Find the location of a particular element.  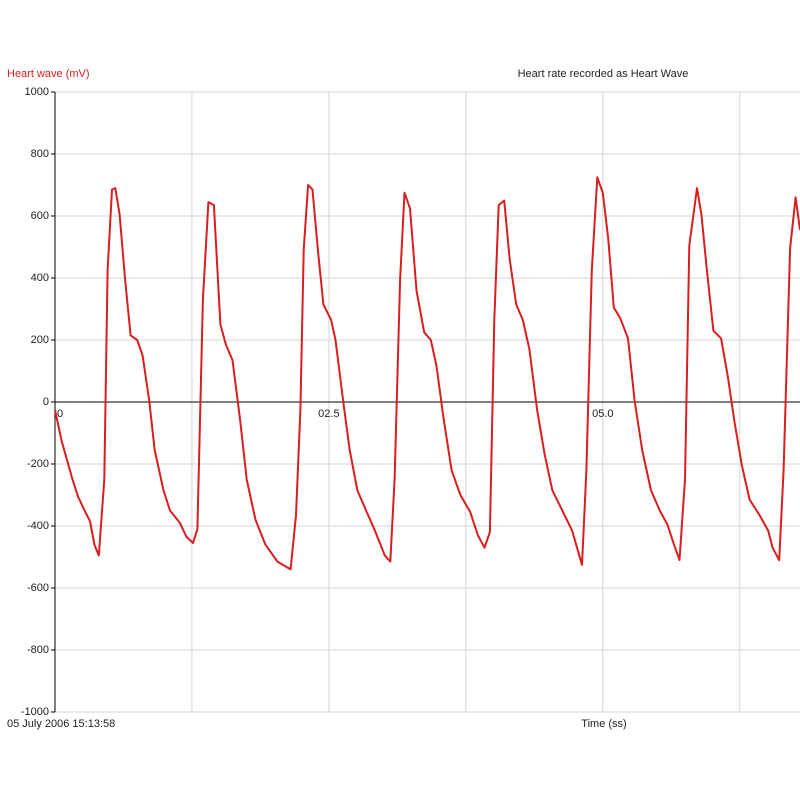

y-tick-label: -800 is located at coordinates (38, 650).